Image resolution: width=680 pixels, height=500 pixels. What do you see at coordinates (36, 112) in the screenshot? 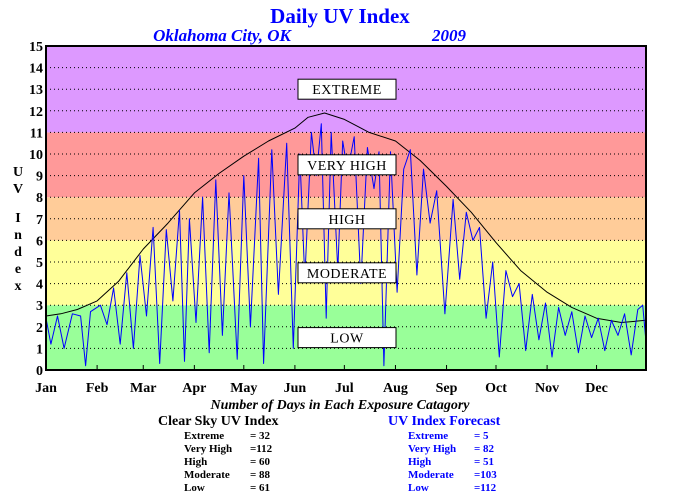
I see `y-tick-label: 12` at bounding box center [36, 112].